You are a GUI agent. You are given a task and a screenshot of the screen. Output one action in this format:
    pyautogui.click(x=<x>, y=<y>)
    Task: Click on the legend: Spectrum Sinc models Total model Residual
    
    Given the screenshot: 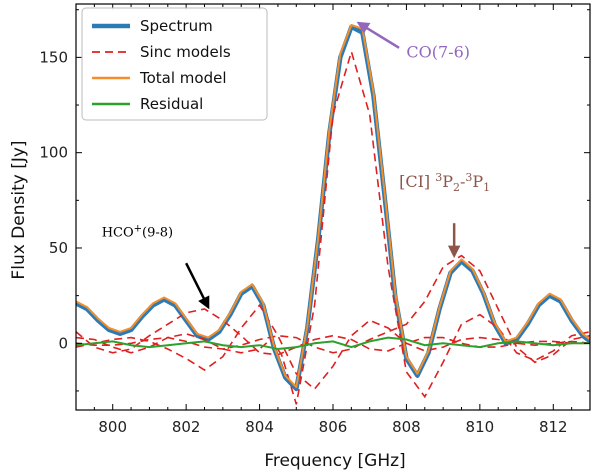 What is the action you would take?
    pyautogui.click(x=174, y=64)
    